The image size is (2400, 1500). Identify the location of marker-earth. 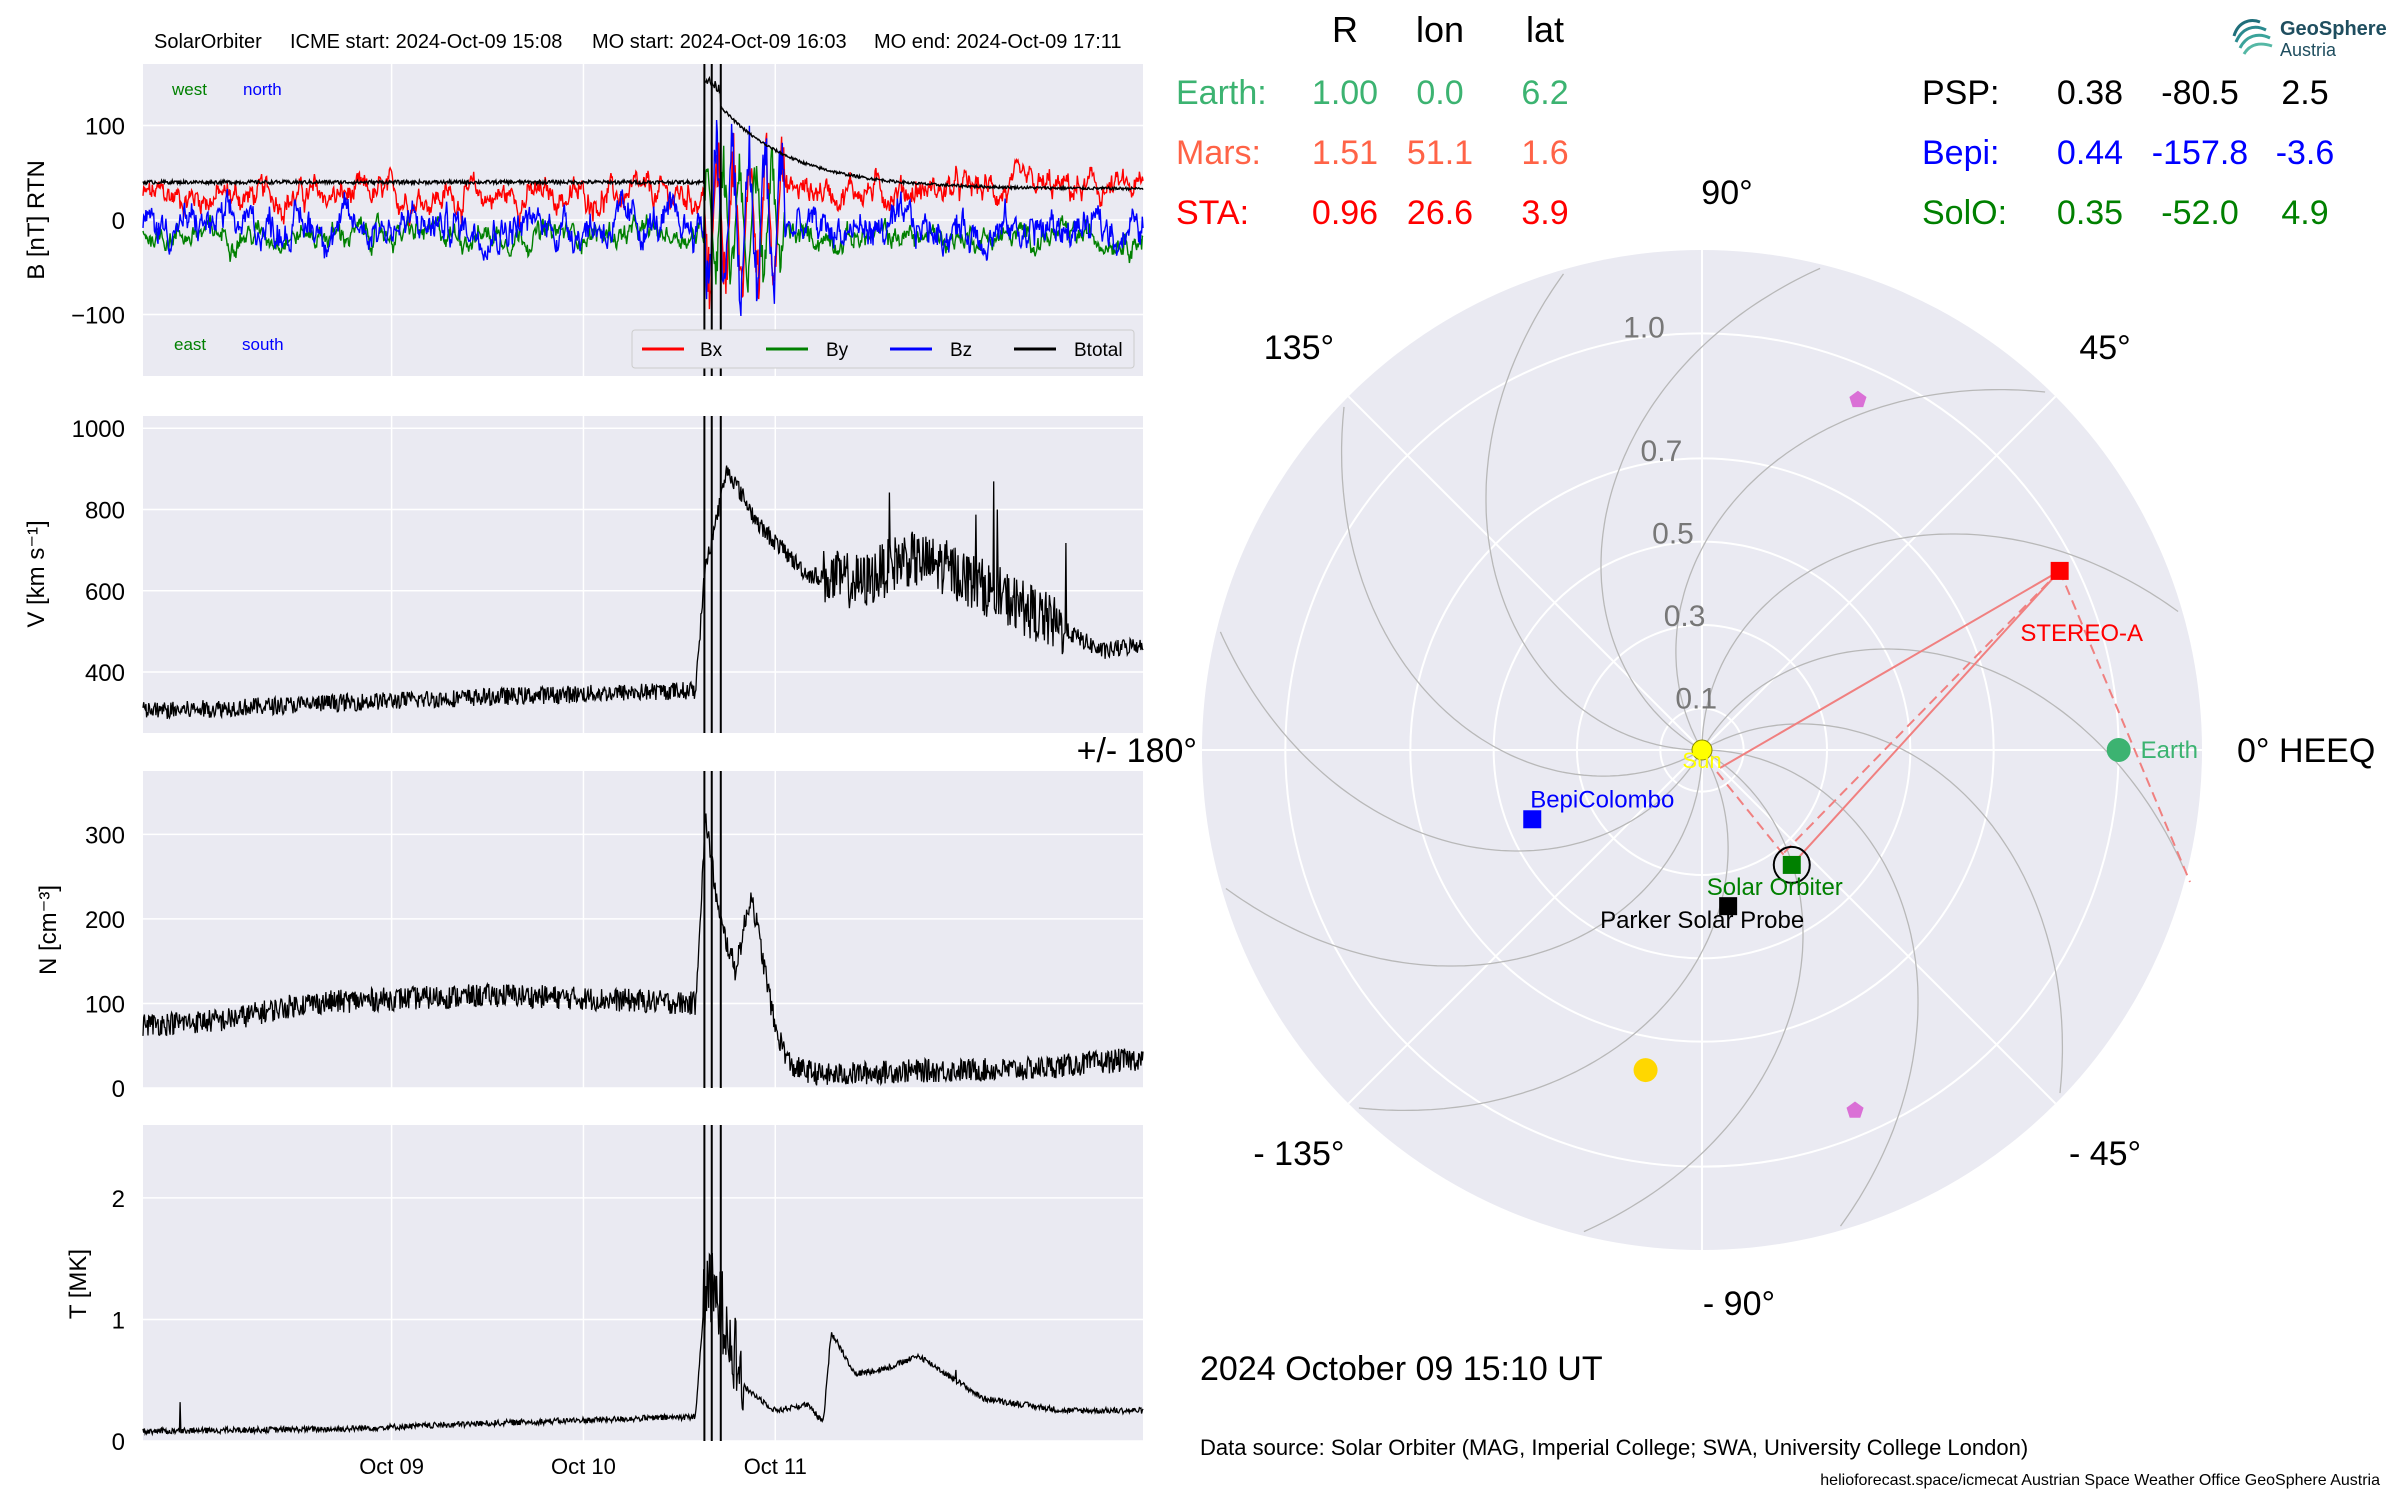
(2118, 750).